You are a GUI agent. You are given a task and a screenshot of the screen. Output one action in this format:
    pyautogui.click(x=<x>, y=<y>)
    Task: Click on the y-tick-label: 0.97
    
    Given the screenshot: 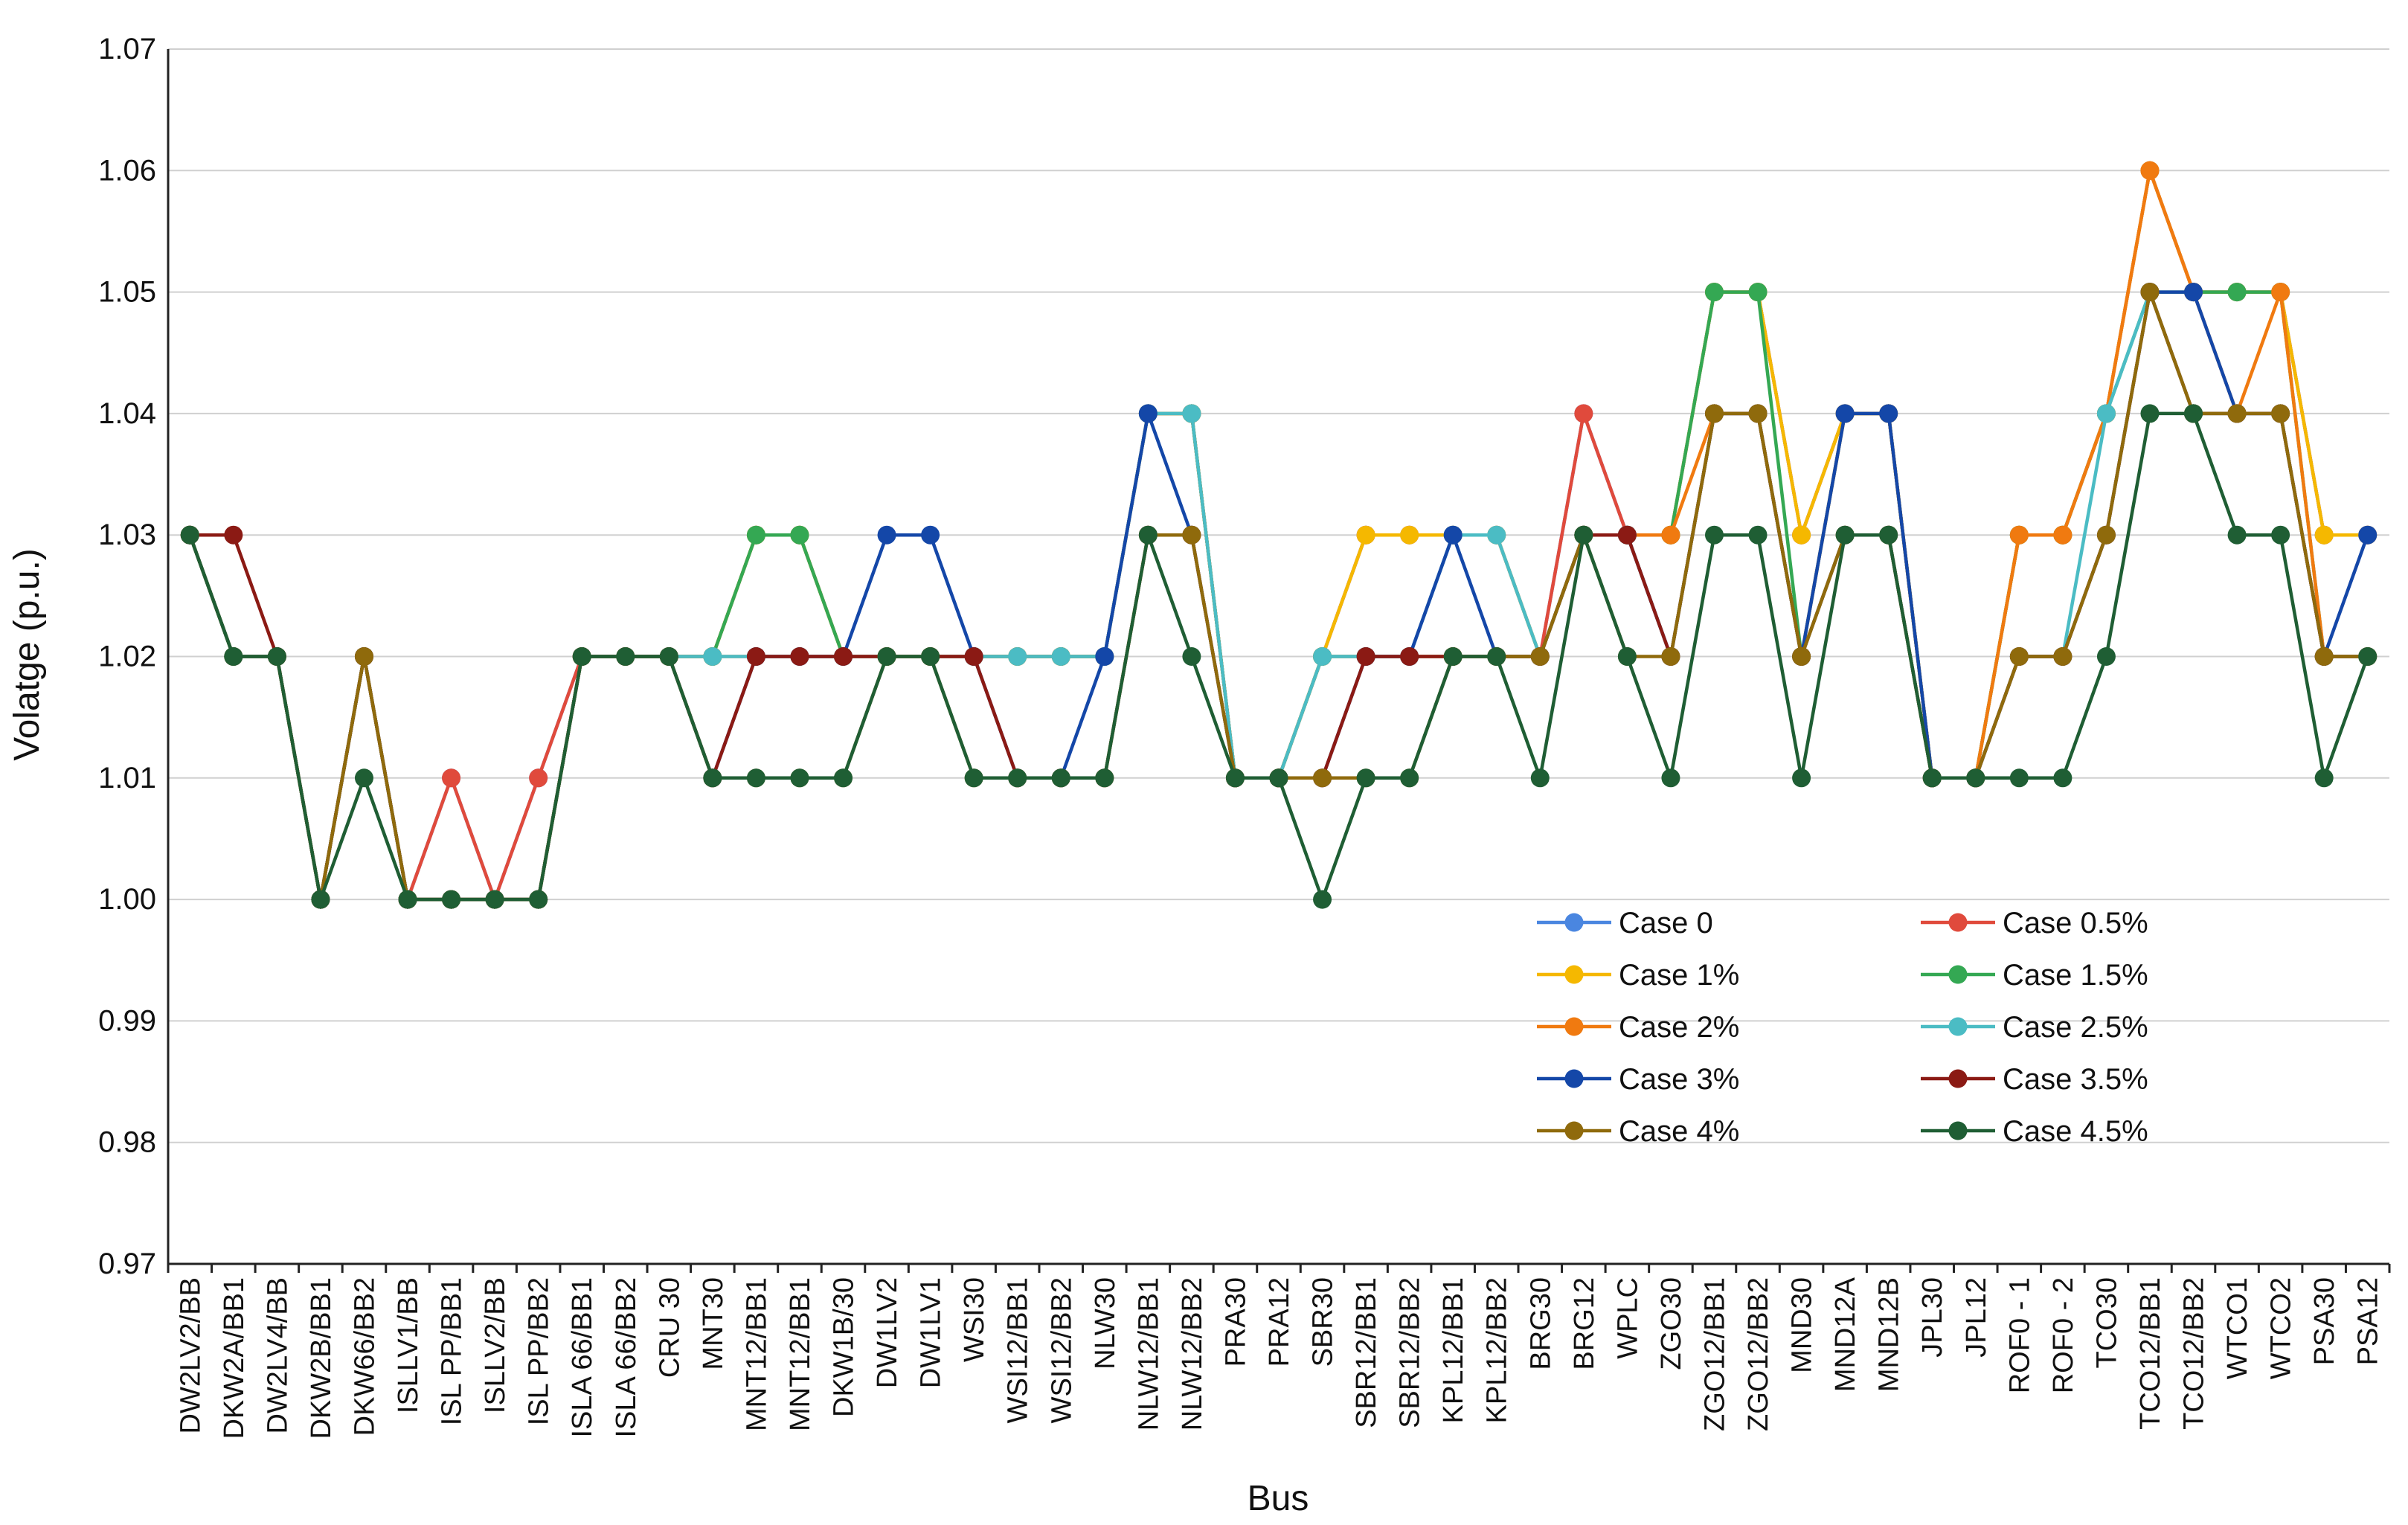 What is the action you would take?
    pyautogui.click(x=127, y=1264)
    